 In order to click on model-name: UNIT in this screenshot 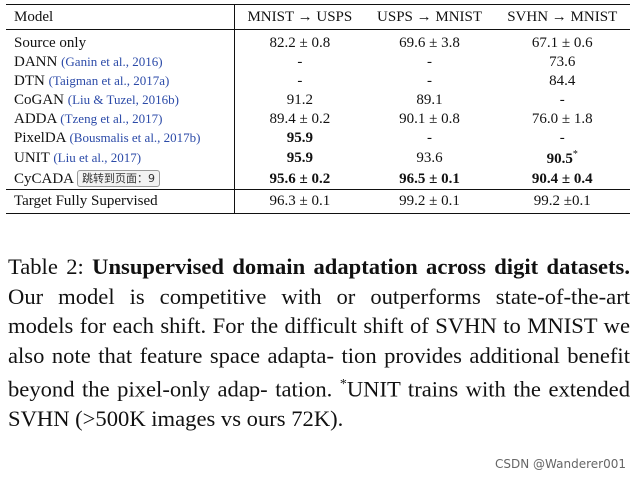, I will do `click(32, 158)`.